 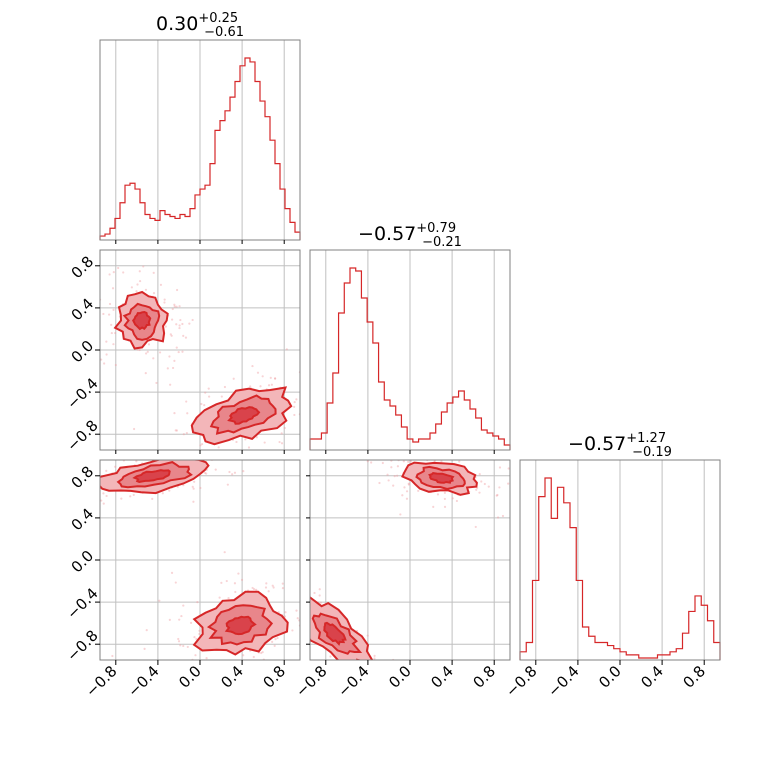 I want to click on title-param-1-value: −0.57, so click(x=387, y=234).